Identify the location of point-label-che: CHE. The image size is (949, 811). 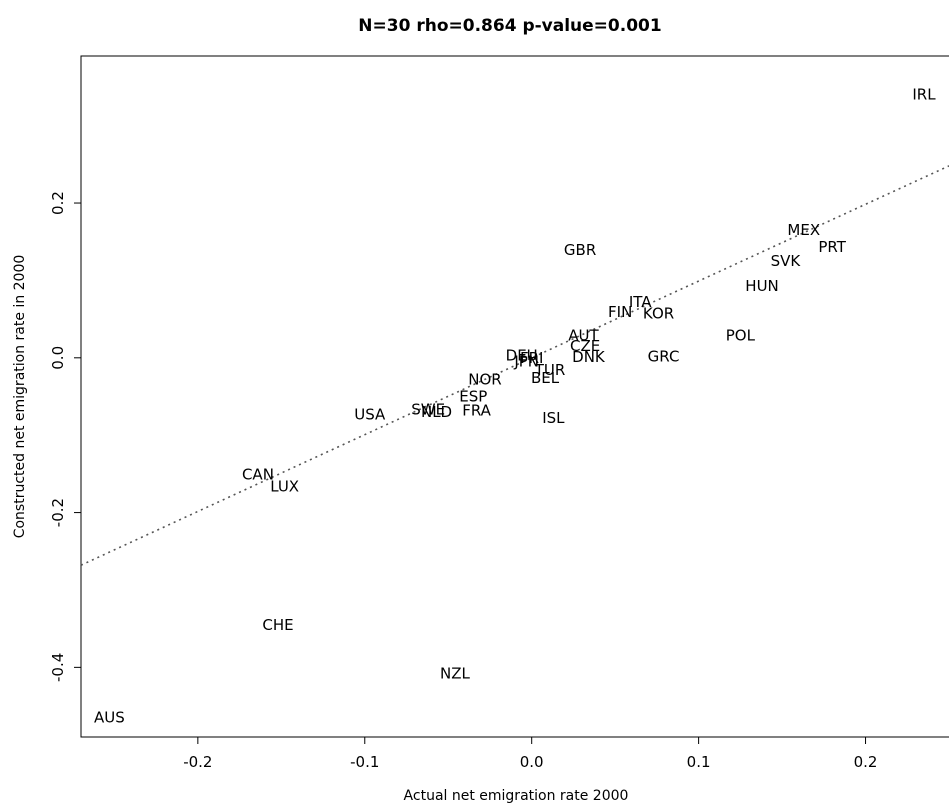
(277, 625).